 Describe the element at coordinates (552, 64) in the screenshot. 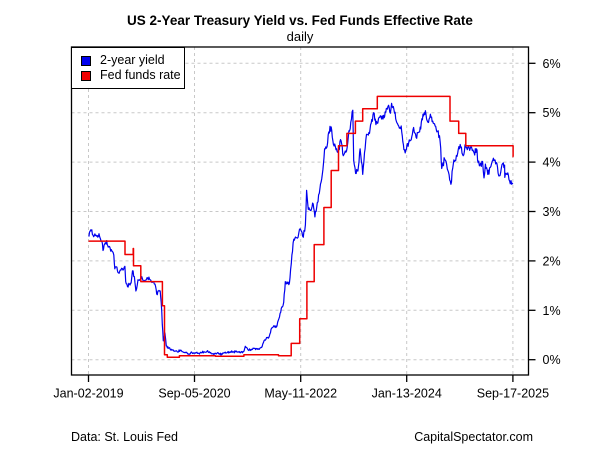

I see `y-tick-label: 6%` at that location.